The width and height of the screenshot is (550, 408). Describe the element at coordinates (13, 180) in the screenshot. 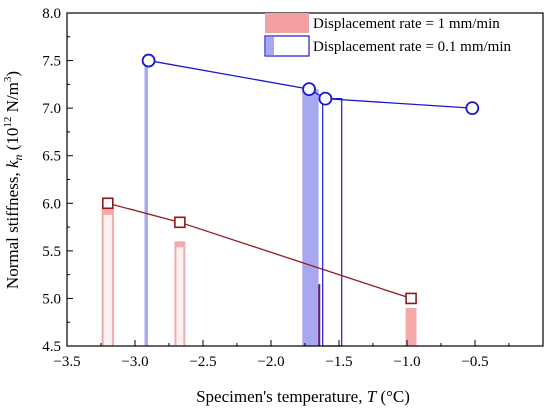

I see `y-axis-label: Normal stiffness, kn (1012 N/m3)` at that location.